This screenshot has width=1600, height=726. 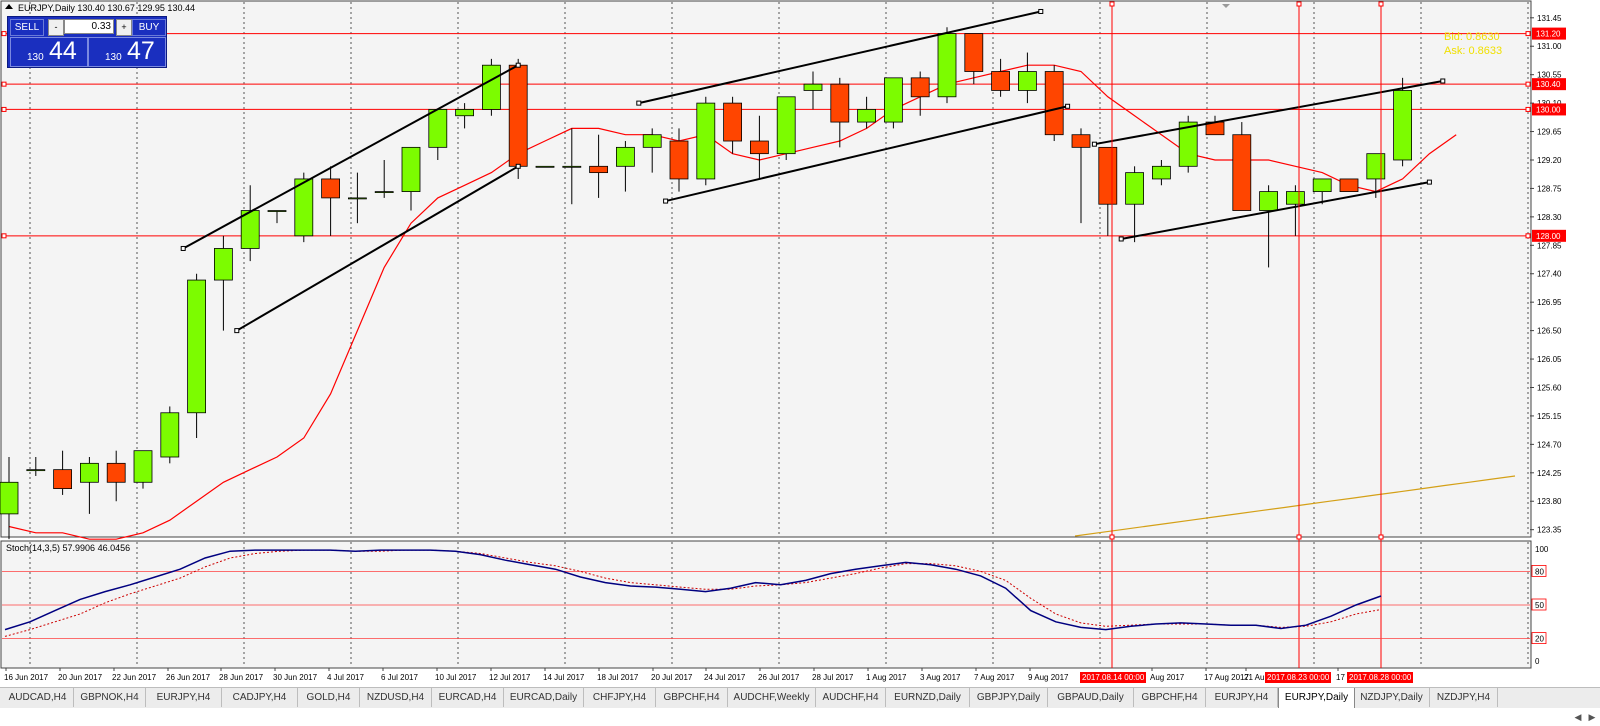 I want to click on price-label: 128.00, so click(x=1548, y=236).